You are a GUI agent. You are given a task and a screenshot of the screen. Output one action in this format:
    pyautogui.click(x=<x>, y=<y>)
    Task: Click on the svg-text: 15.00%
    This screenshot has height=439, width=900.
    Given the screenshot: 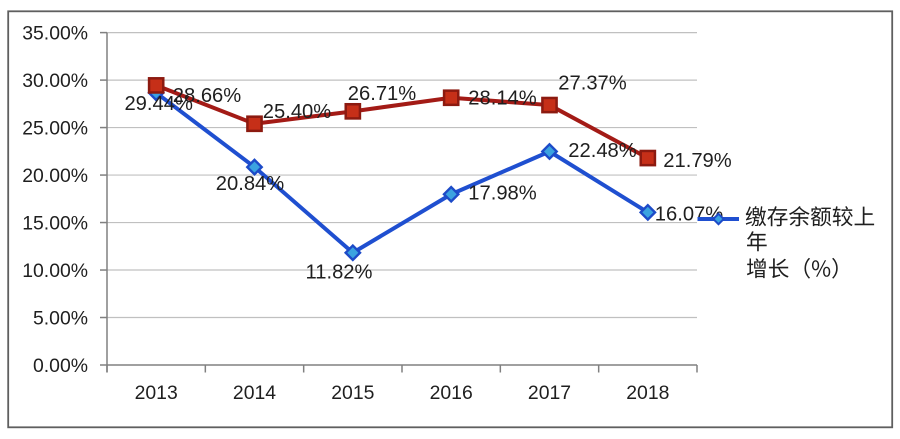 What is the action you would take?
    pyautogui.click(x=55, y=223)
    